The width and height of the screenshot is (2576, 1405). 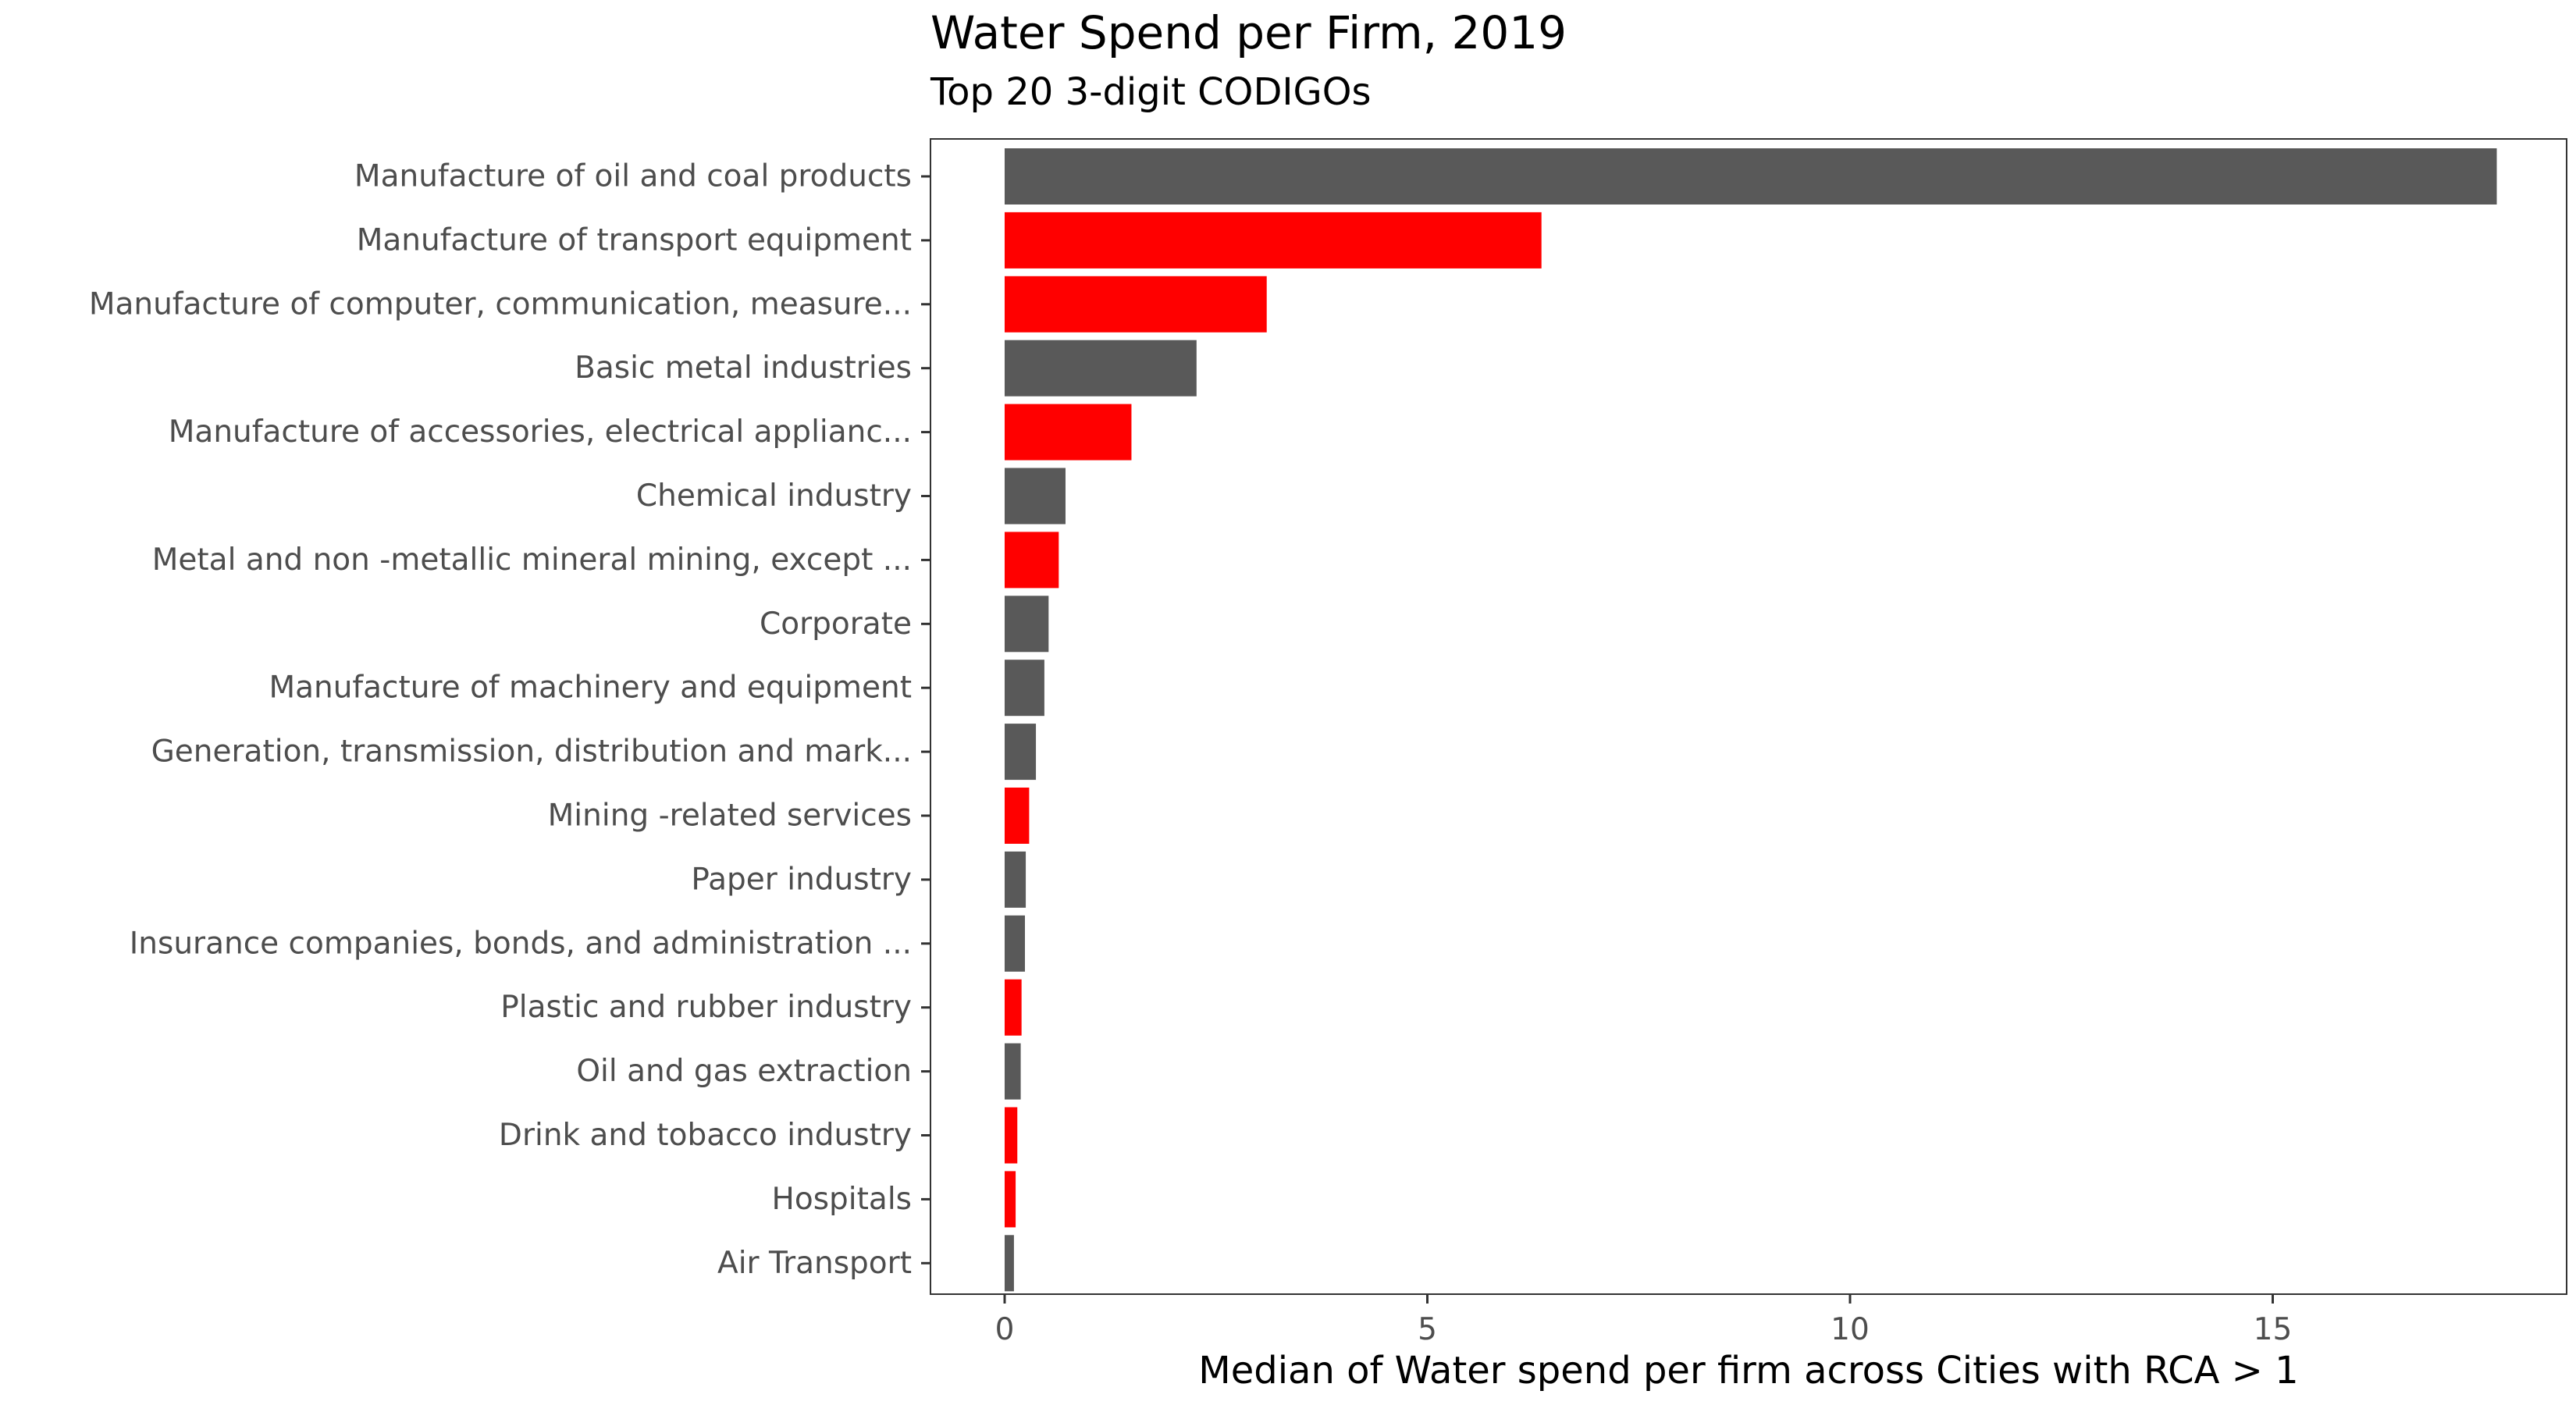 I want to click on x-axis: 0 5 10 15, so click(x=1644, y=1320).